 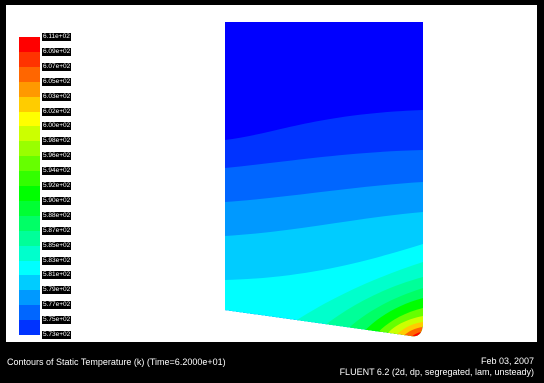 I want to click on legend-label: 5.90e+02, so click(x=57, y=200).